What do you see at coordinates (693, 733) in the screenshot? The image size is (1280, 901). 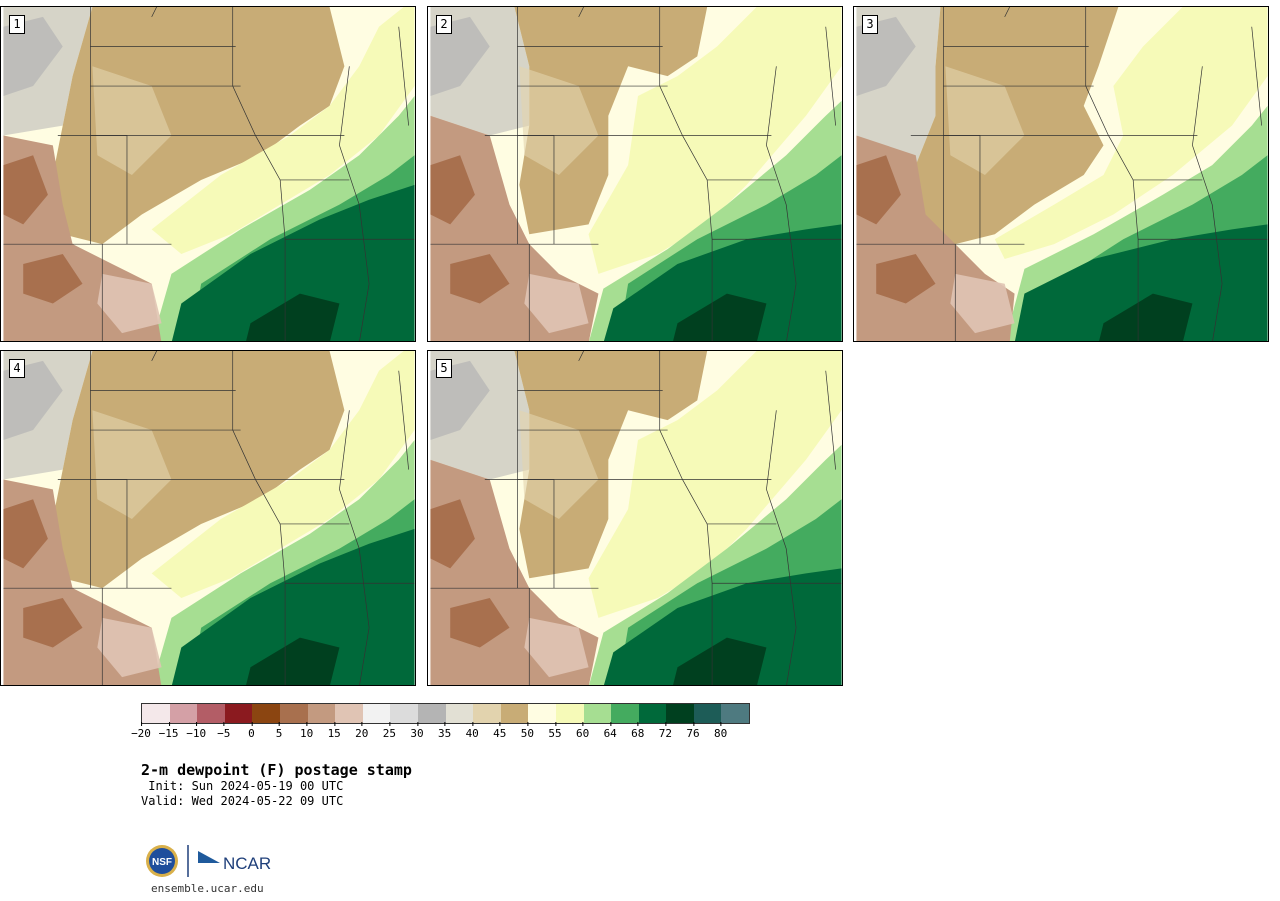 I see `colorbar-tick-label: 76` at bounding box center [693, 733].